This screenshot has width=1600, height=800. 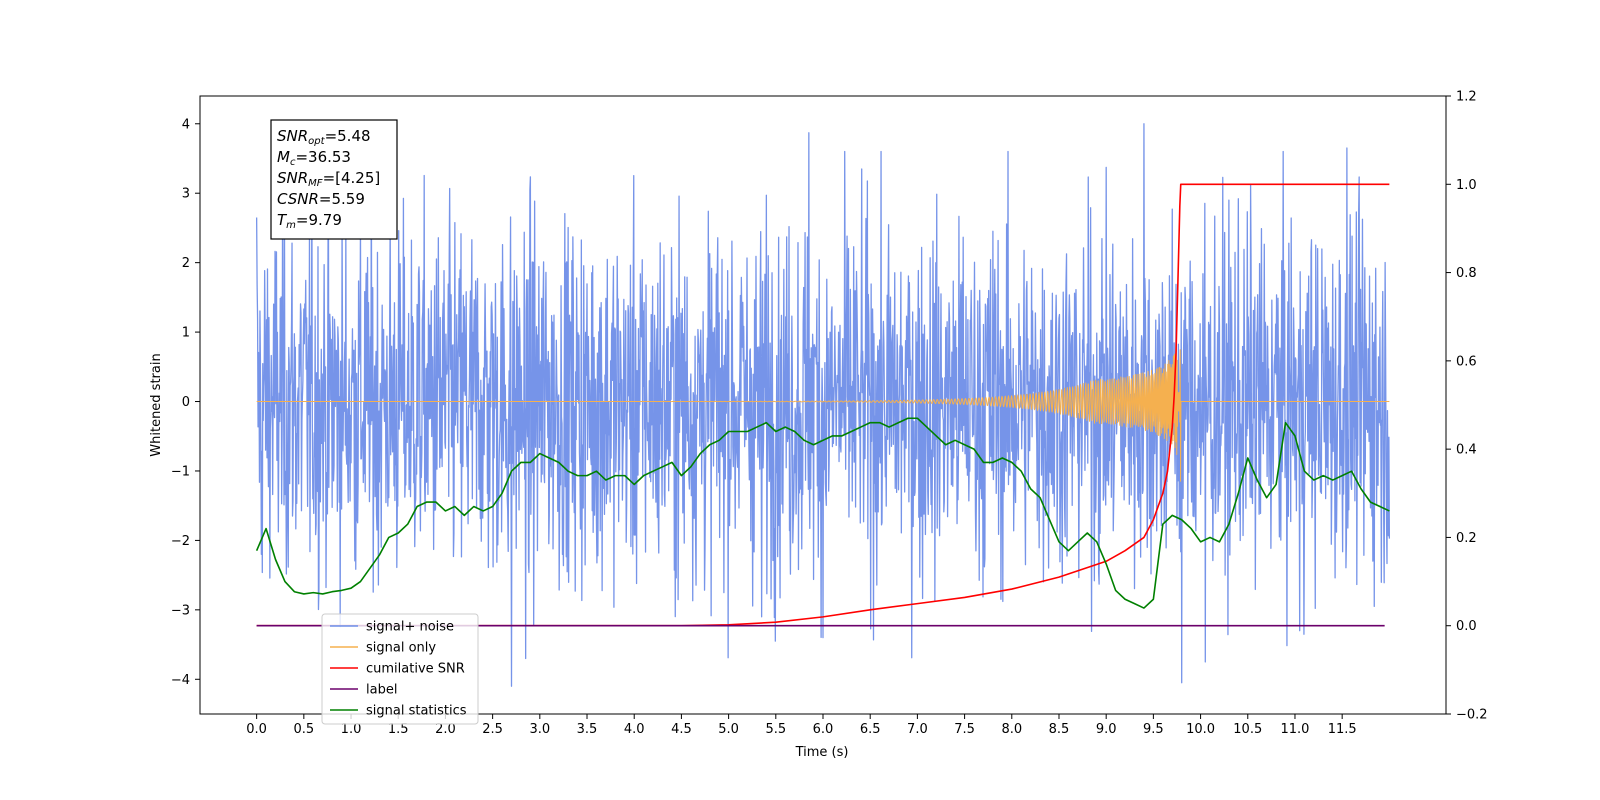 What do you see at coordinates (410, 627) in the screenshot?
I see `legend-label-signal-noise: signal+ noise` at bounding box center [410, 627].